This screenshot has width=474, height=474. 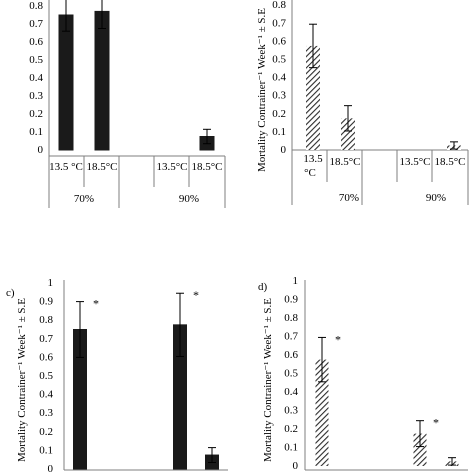 I want to click on panel-label: c), so click(x=10, y=293).